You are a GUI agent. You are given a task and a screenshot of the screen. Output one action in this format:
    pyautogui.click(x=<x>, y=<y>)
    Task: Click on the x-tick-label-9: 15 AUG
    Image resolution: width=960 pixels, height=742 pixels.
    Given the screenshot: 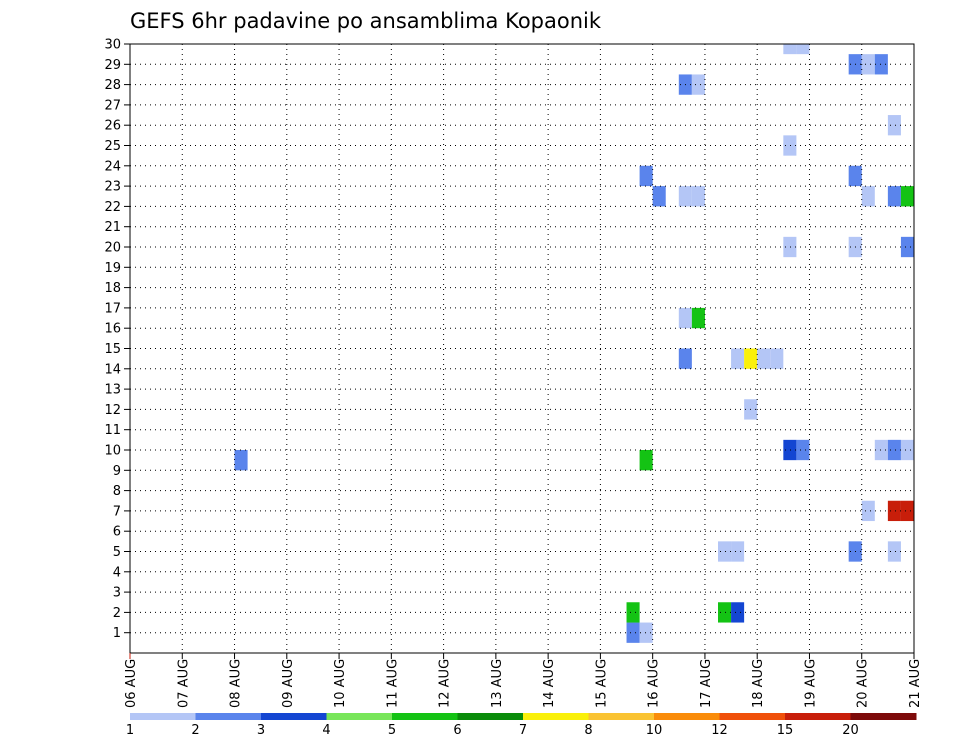 What is the action you would take?
    pyautogui.click(x=601, y=683)
    